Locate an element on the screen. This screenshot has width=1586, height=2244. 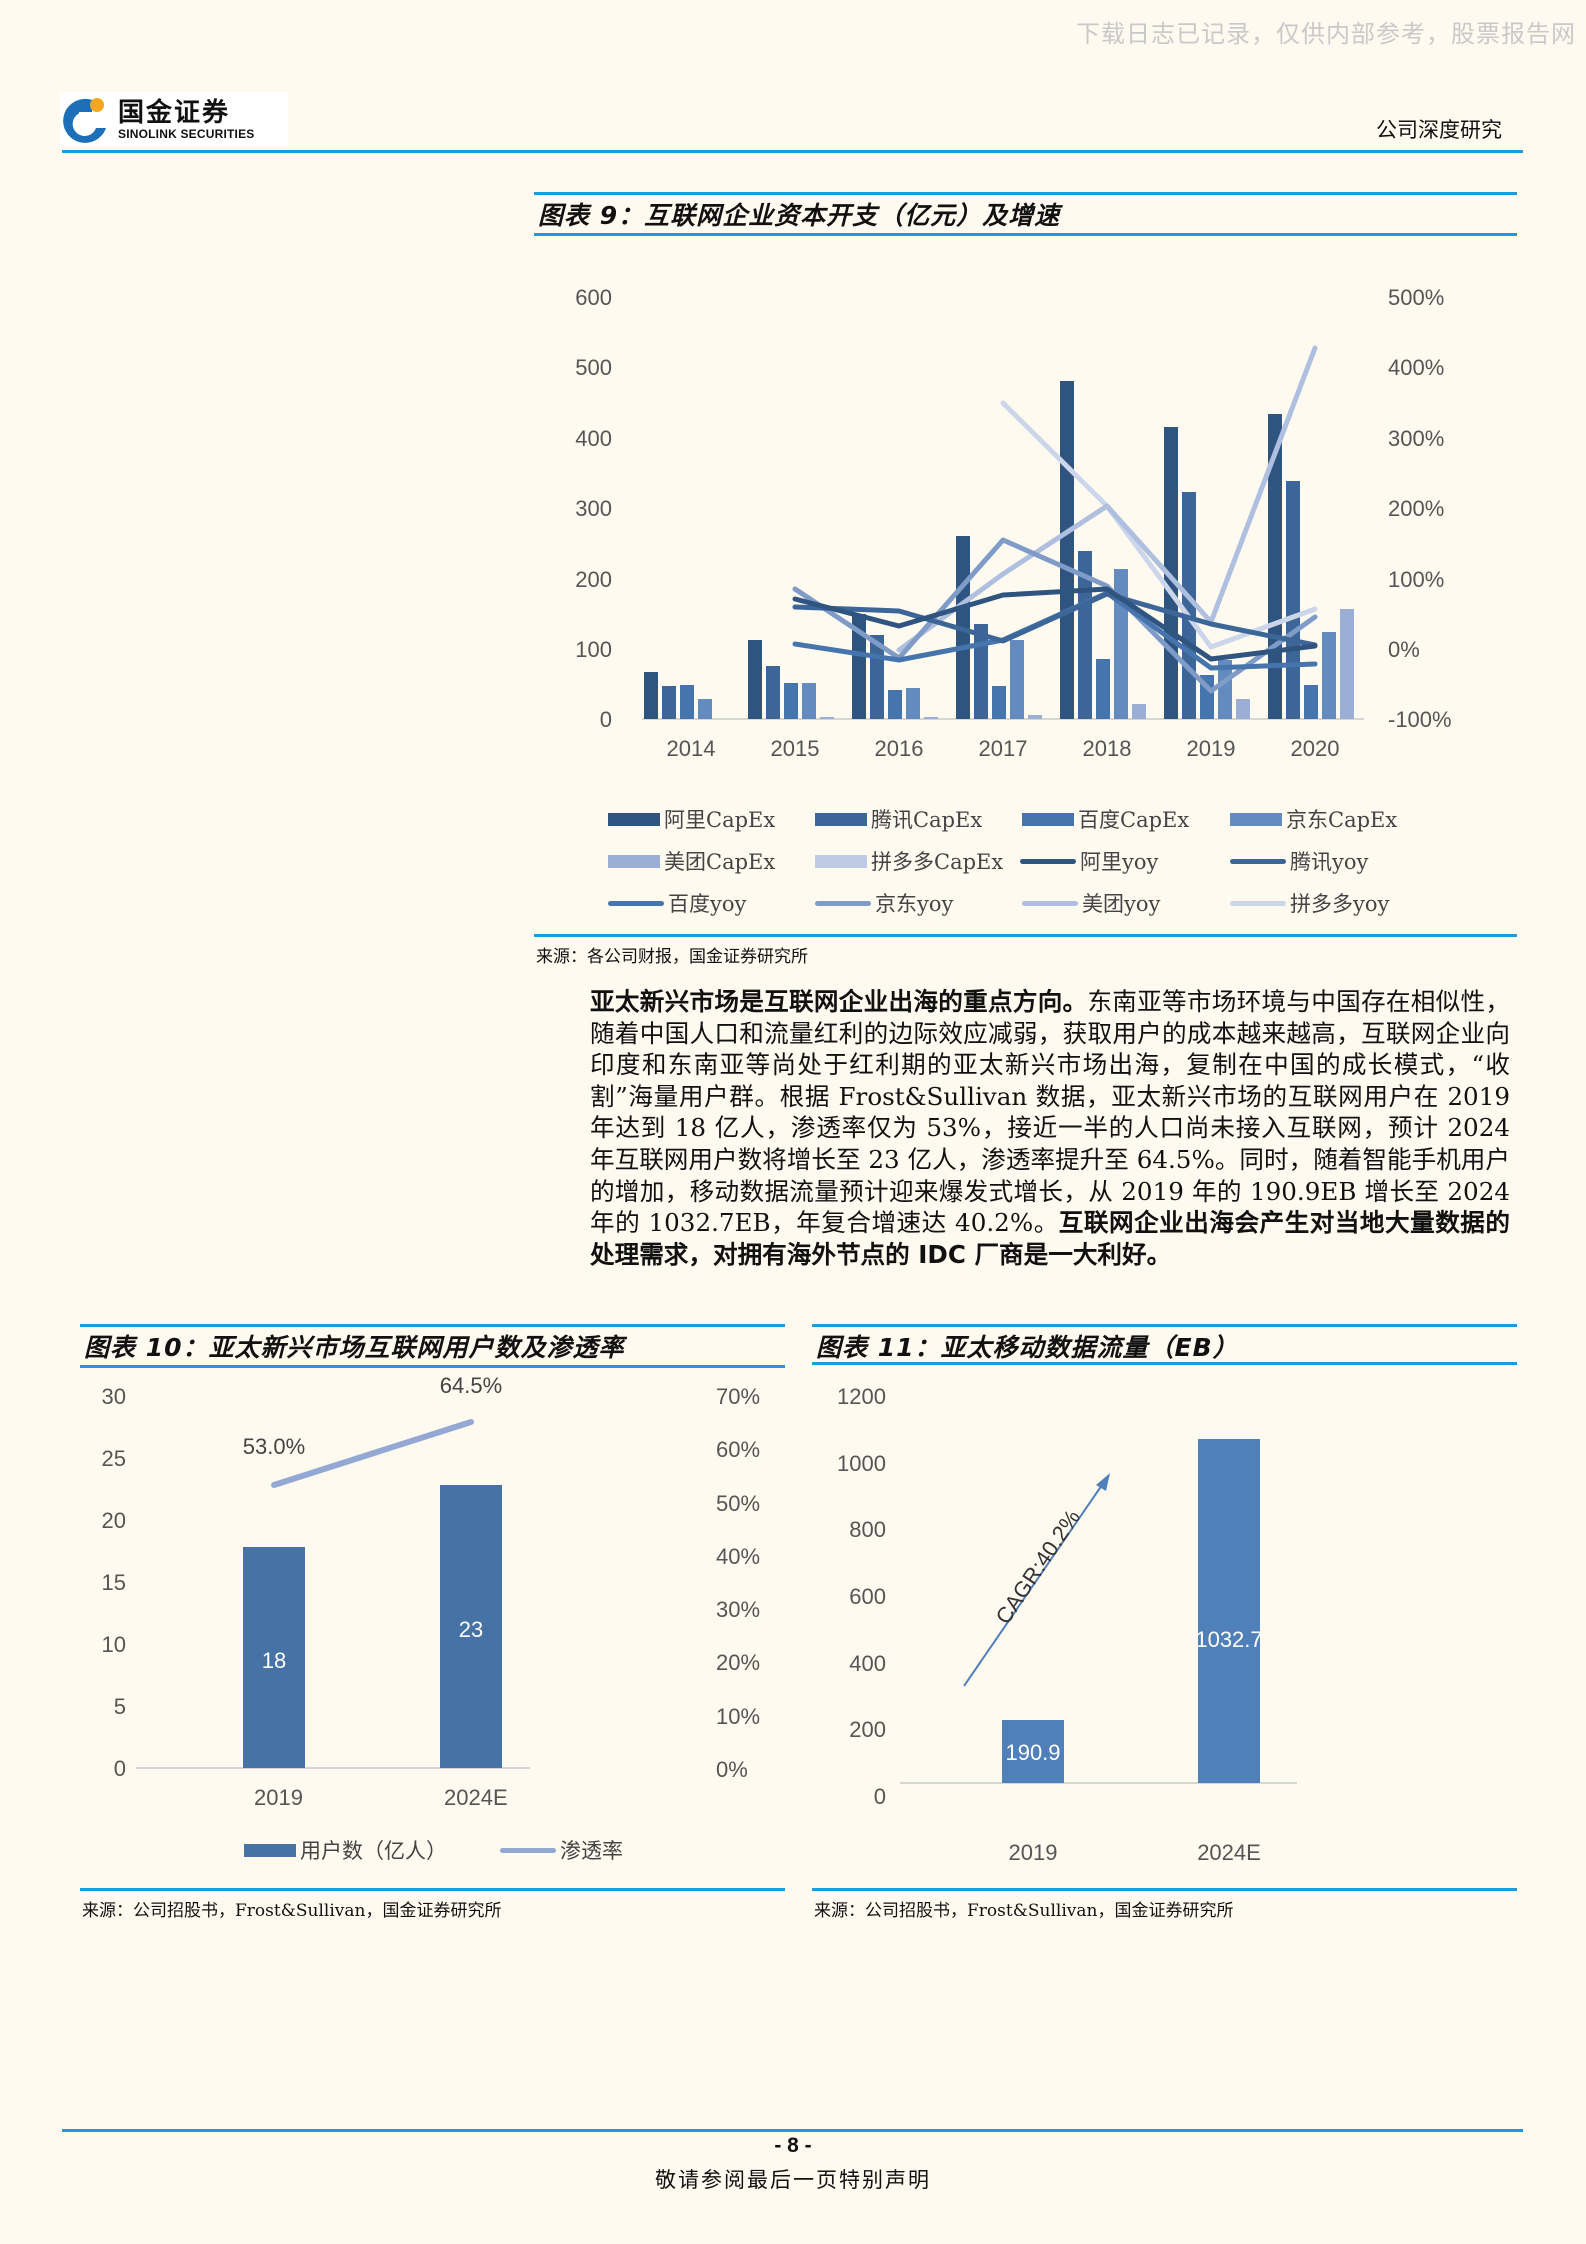
figure9-bottom-rule is located at coordinates (1025, 935).